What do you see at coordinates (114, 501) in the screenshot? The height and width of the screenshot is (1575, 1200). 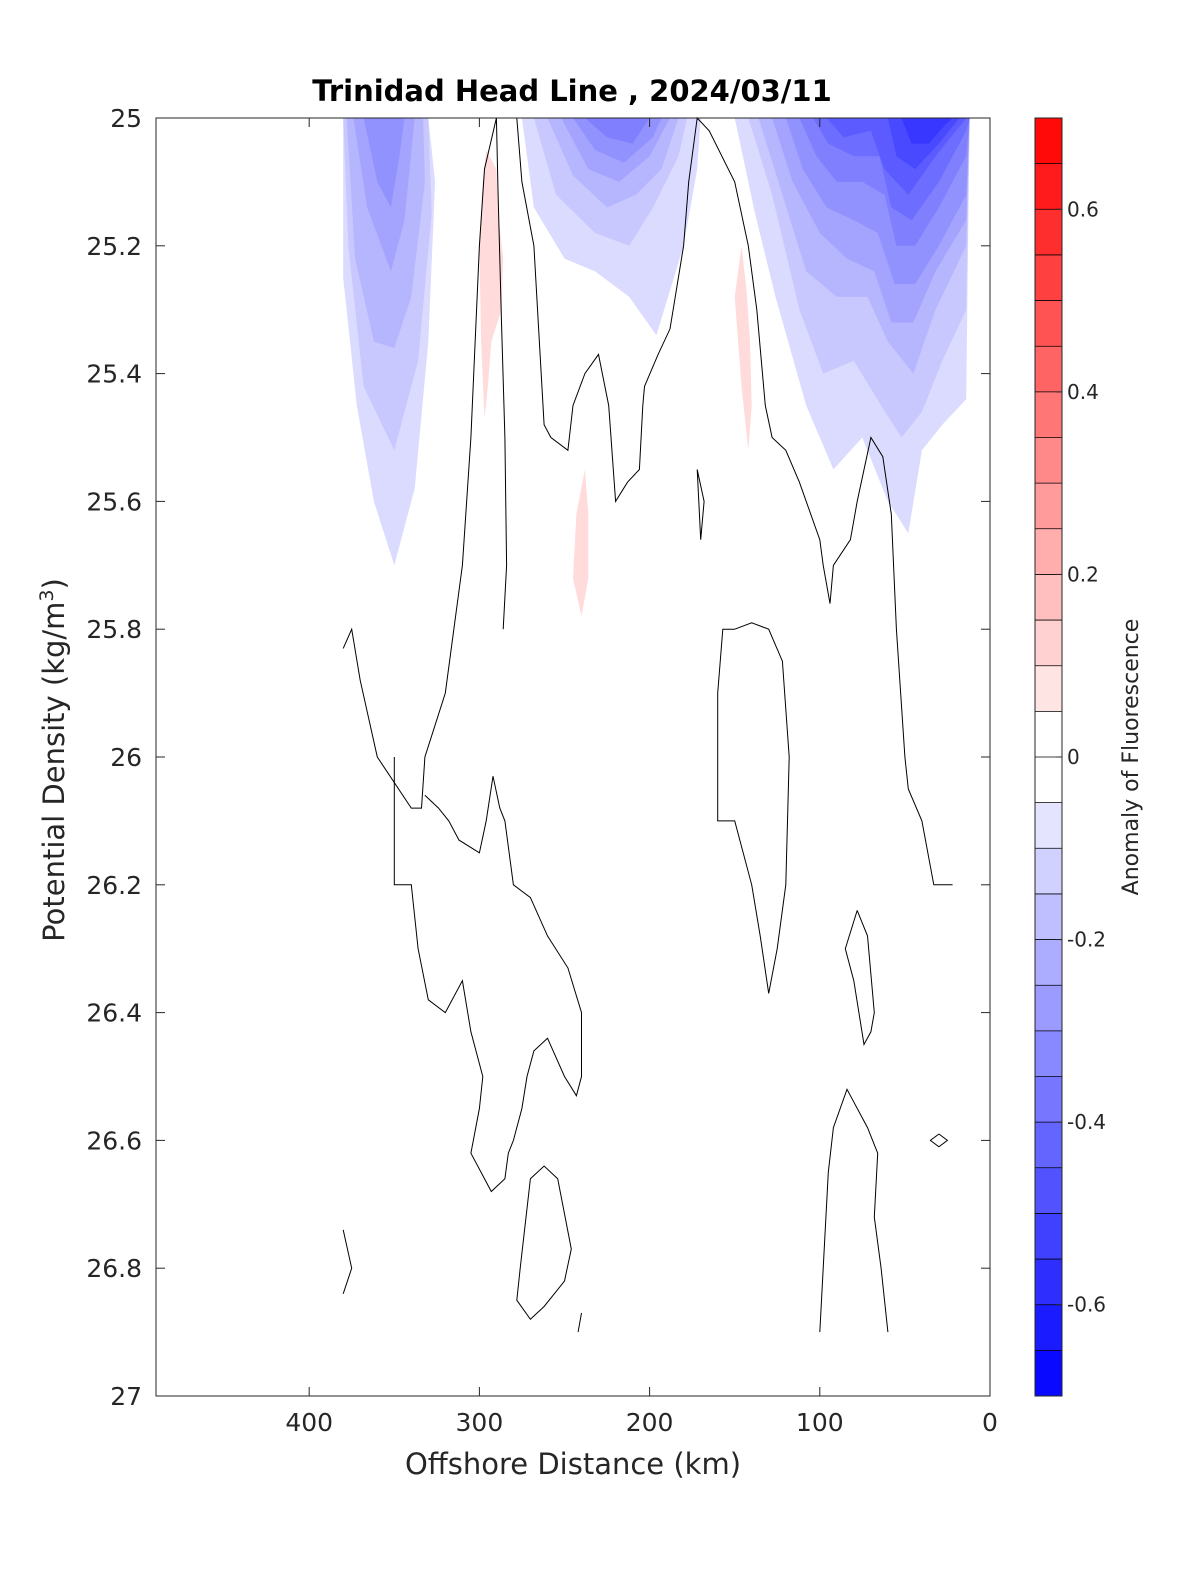 I see `y-tick-label: 25.6` at bounding box center [114, 501].